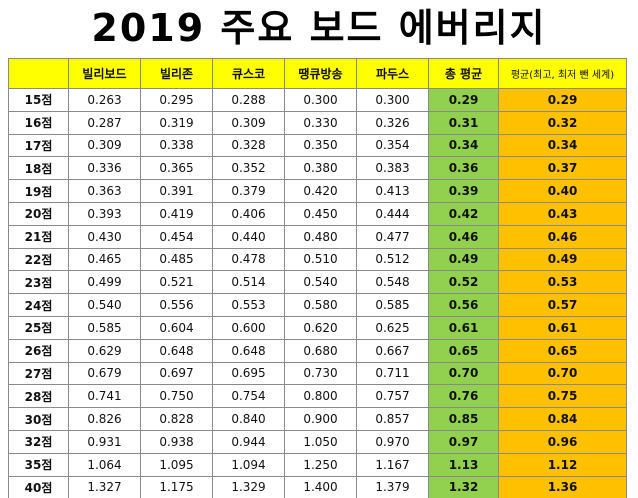 Image resolution: width=638 pixels, height=498 pixels. Describe the element at coordinates (317, 100) in the screenshot. I see `table-row: 15점 0.263 0.295 0.288 0.300 0.300 0.29 0.29` at that location.